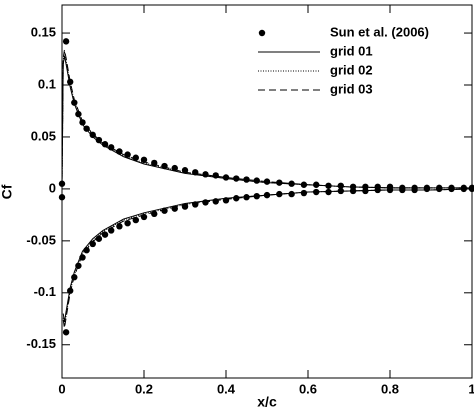  I want to click on x-tick-label: 1, so click(471, 388).